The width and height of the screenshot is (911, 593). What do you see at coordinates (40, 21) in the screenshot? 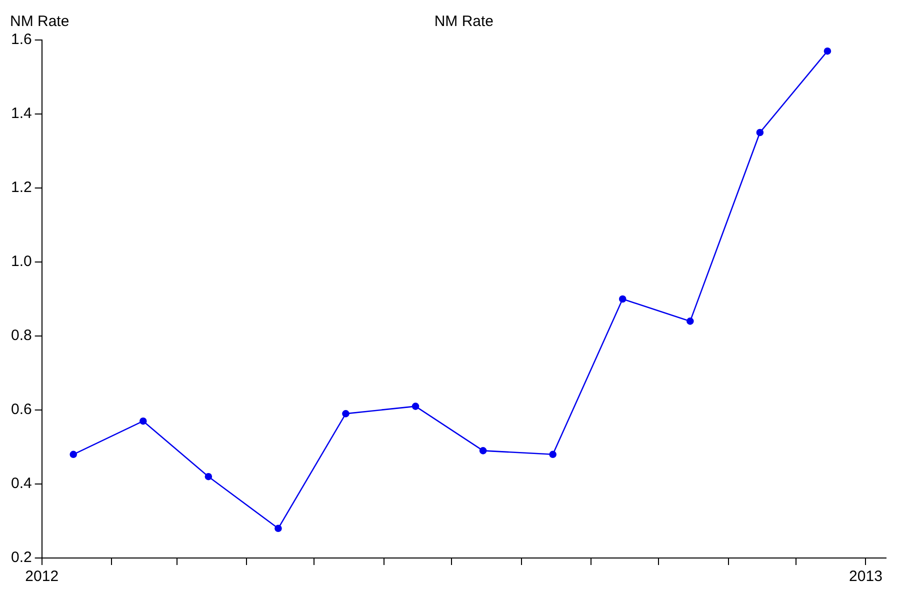
I see `y-axis-title: NM Rate` at bounding box center [40, 21].